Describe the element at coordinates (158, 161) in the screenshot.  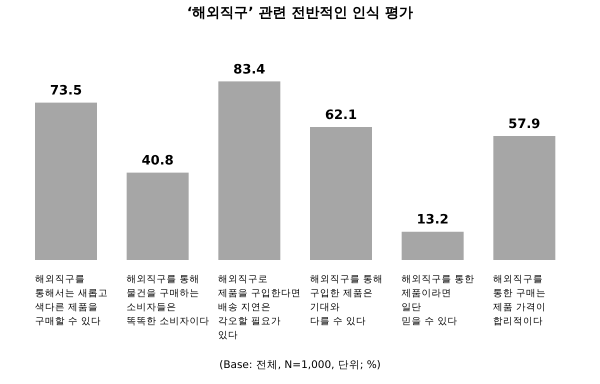
I see `data-label: 40.8` at that location.